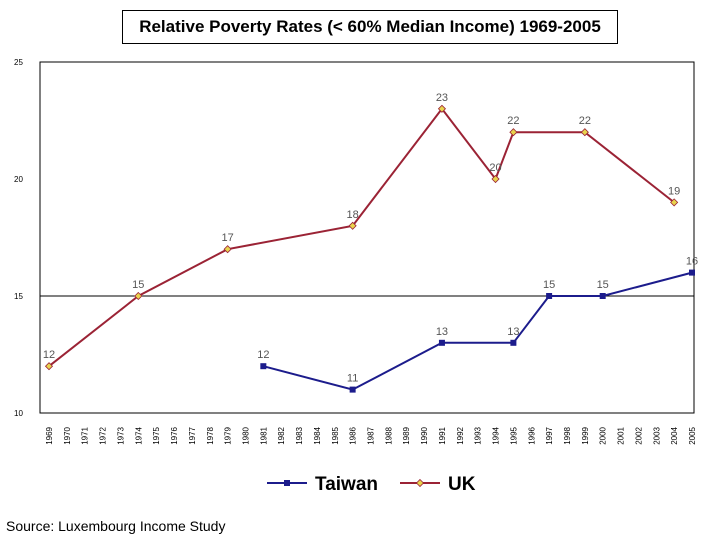 The width and height of the screenshot is (720, 540). What do you see at coordinates (549, 435) in the screenshot?
I see `x-tick-label: 1997` at bounding box center [549, 435].